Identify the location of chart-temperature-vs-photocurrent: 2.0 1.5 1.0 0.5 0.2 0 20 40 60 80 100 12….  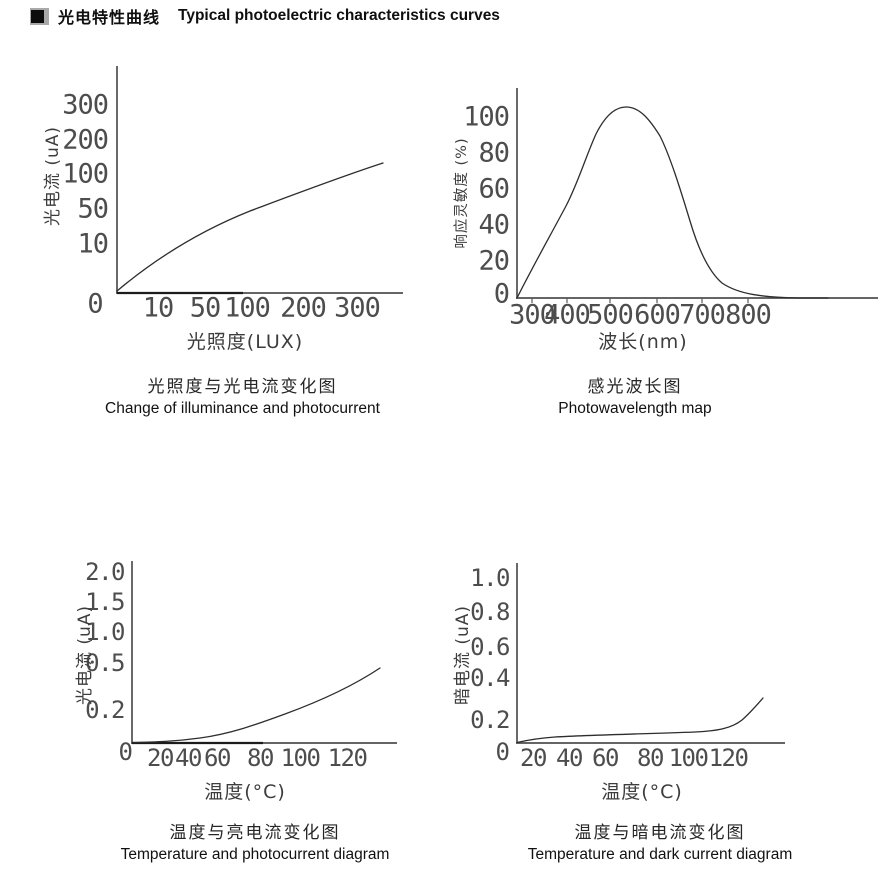
(225, 685).